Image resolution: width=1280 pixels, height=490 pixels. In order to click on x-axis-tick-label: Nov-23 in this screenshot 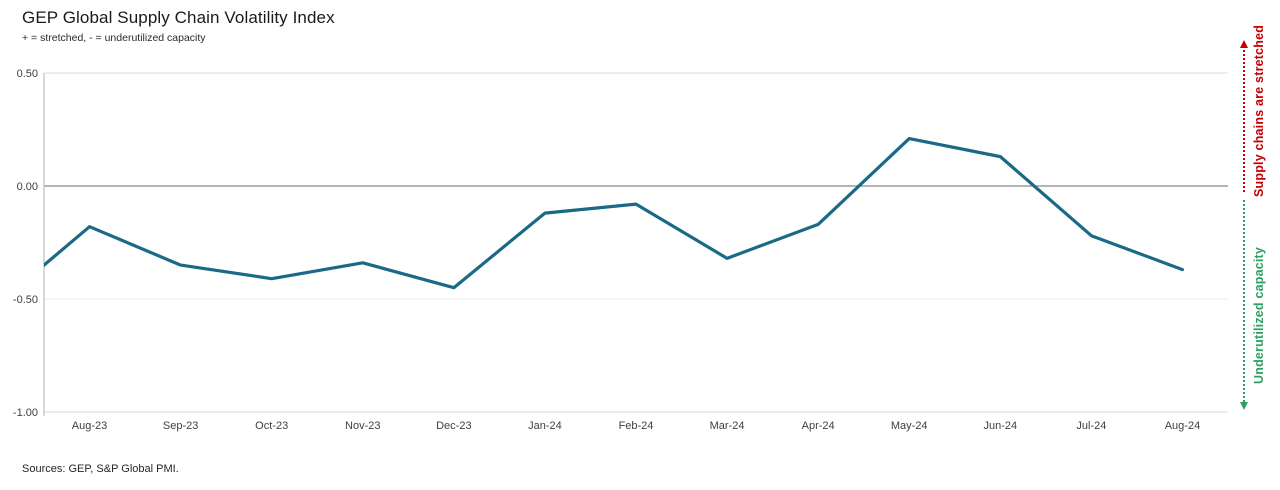, I will do `click(362, 426)`.